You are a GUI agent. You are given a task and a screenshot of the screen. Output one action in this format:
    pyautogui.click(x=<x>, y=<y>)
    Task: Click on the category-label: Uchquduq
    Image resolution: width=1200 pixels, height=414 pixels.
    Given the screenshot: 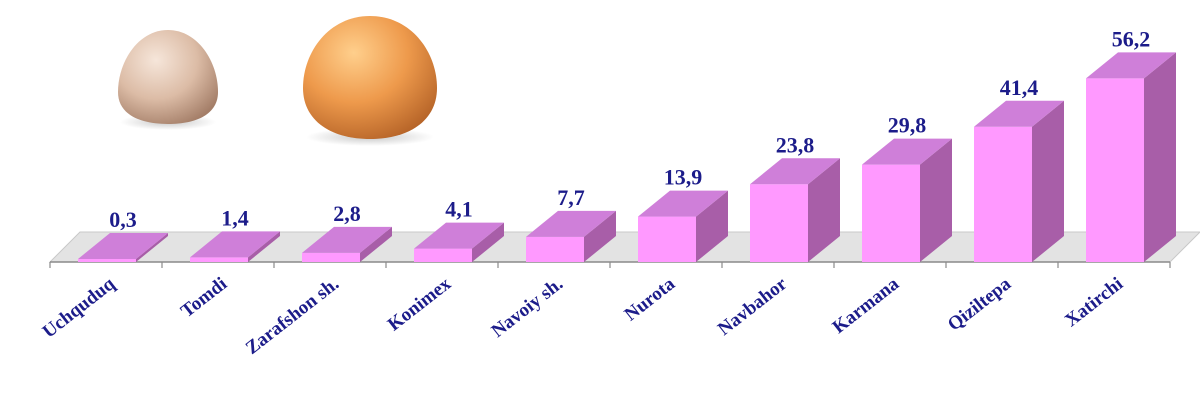 What is the action you would take?
    pyautogui.click(x=79, y=307)
    